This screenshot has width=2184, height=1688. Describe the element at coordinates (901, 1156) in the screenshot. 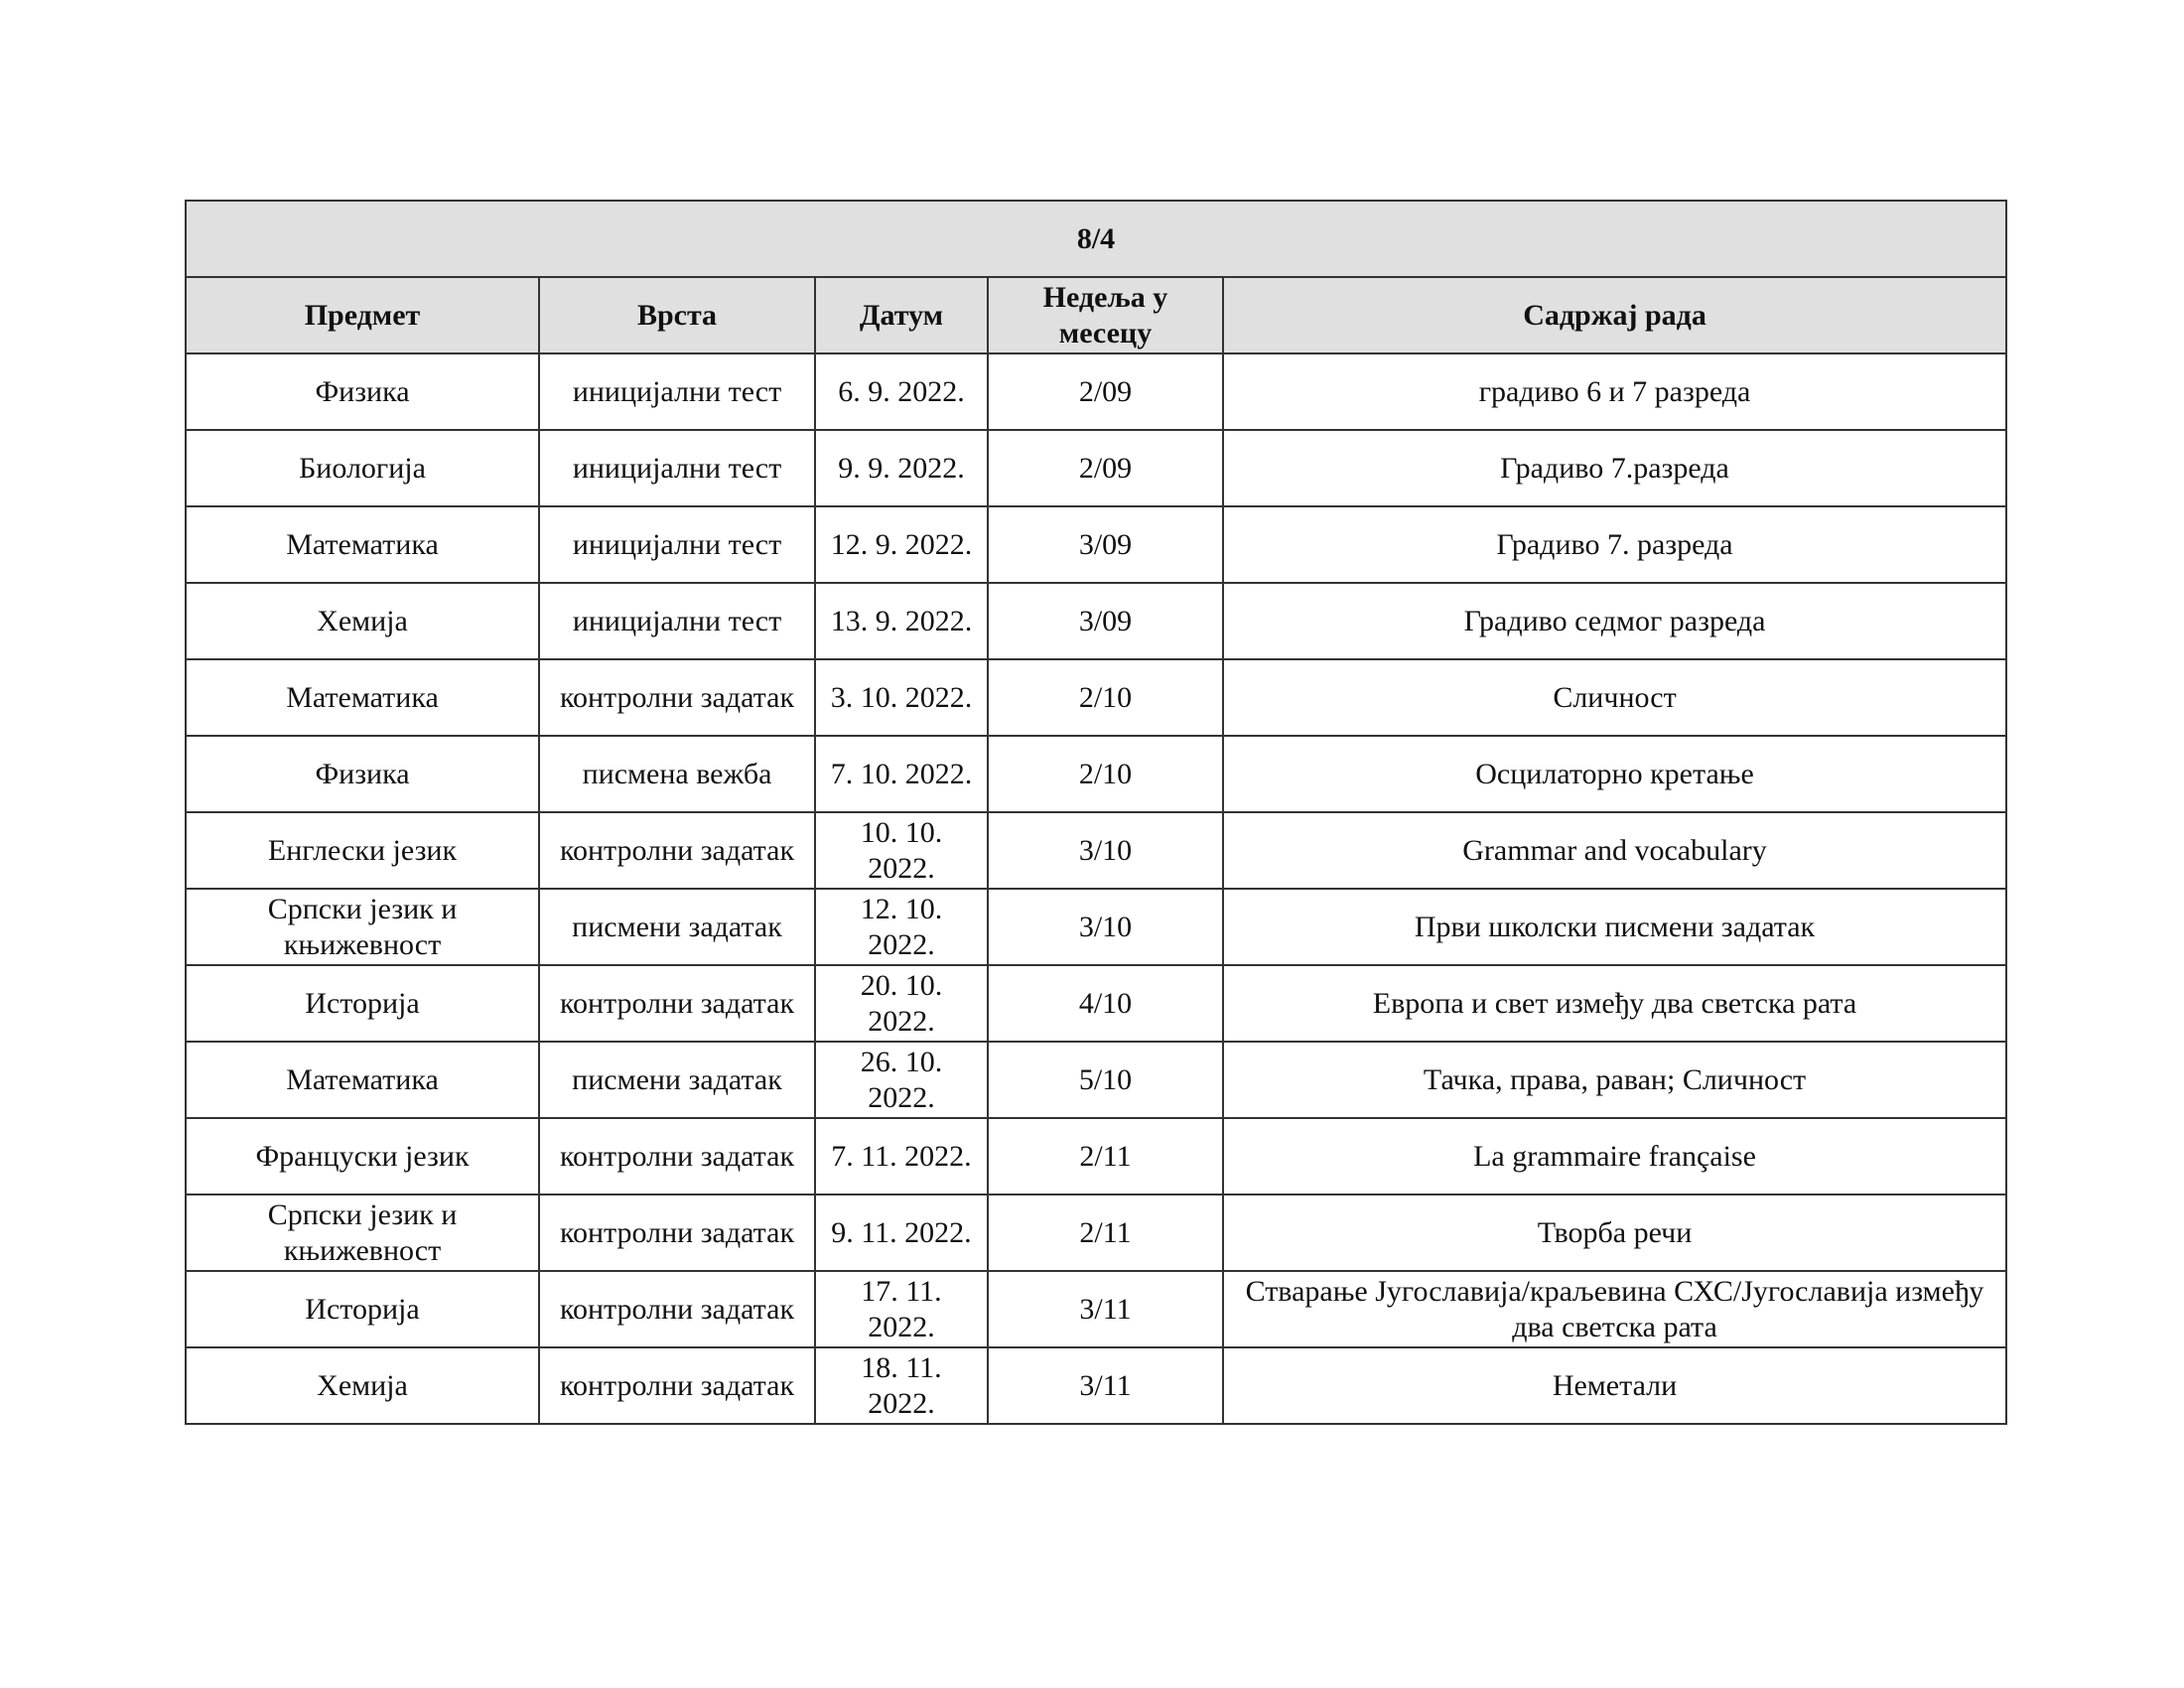

I see `date-cell: 7. 11. 2022.` at that location.